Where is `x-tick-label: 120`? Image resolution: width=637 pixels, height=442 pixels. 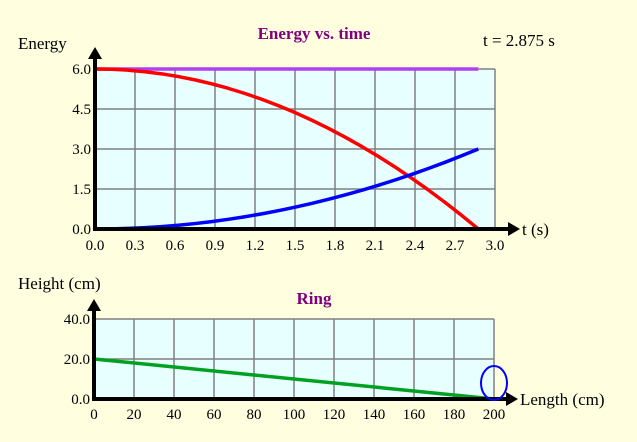
x-tick-label: 120 is located at coordinates (334, 415).